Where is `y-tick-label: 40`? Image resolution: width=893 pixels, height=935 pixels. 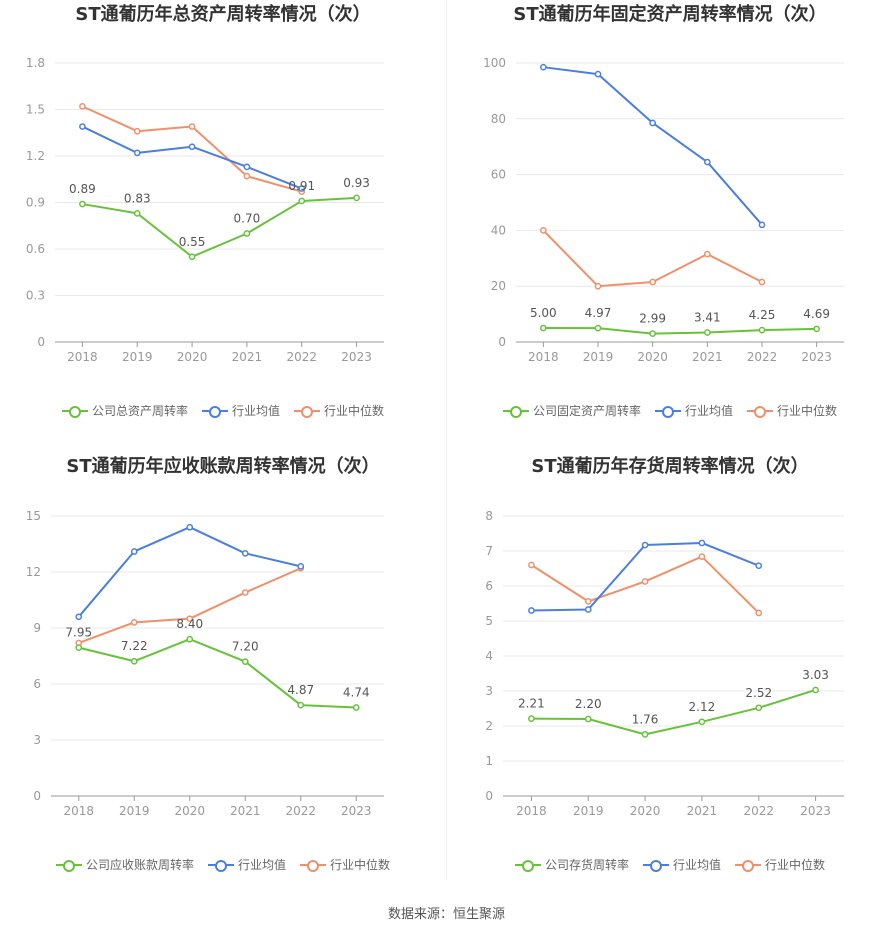 y-tick-label: 40 is located at coordinates (498, 230).